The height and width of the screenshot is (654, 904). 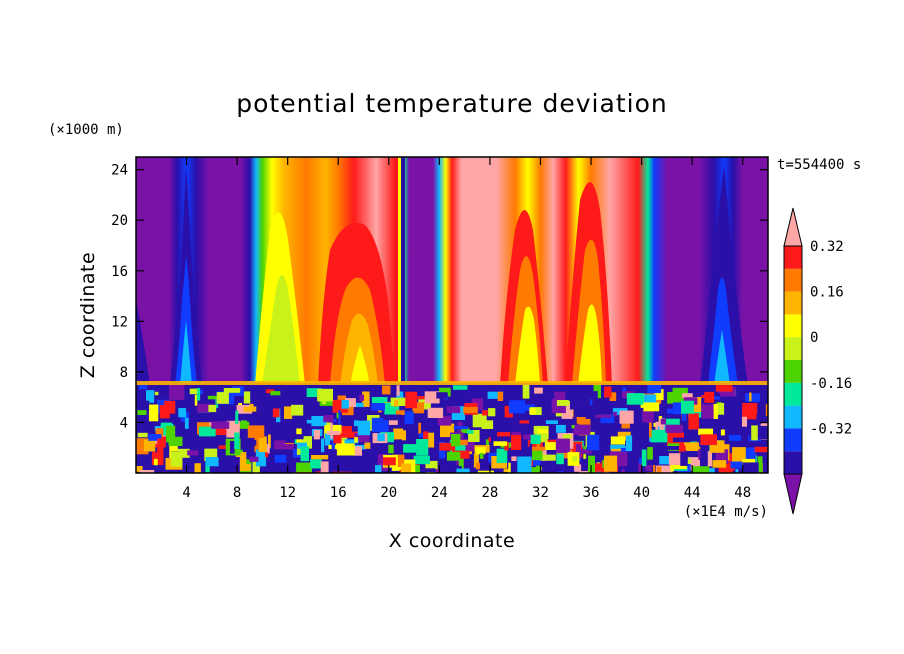 What do you see at coordinates (641, 493) in the screenshot?
I see `x-tick-label: 40` at bounding box center [641, 493].